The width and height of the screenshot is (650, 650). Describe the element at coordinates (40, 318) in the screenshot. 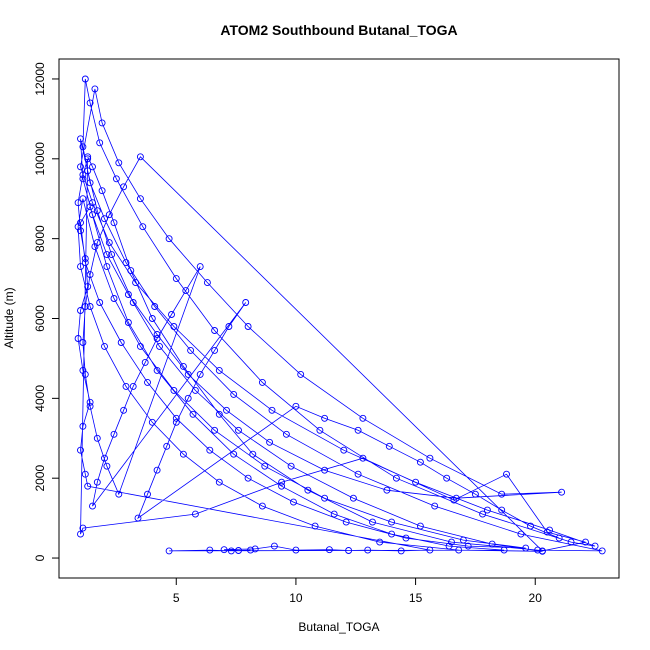

I see `y-tick-label: 6000` at that location.